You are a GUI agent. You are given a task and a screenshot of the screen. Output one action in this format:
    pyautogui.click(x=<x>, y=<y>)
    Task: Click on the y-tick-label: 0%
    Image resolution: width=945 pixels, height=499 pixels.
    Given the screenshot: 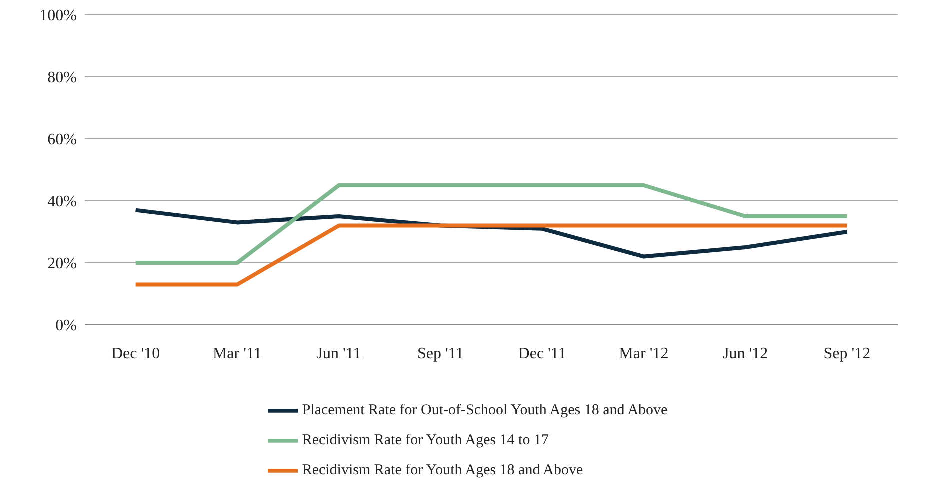 What is the action you would take?
    pyautogui.click(x=66, y=326)
    